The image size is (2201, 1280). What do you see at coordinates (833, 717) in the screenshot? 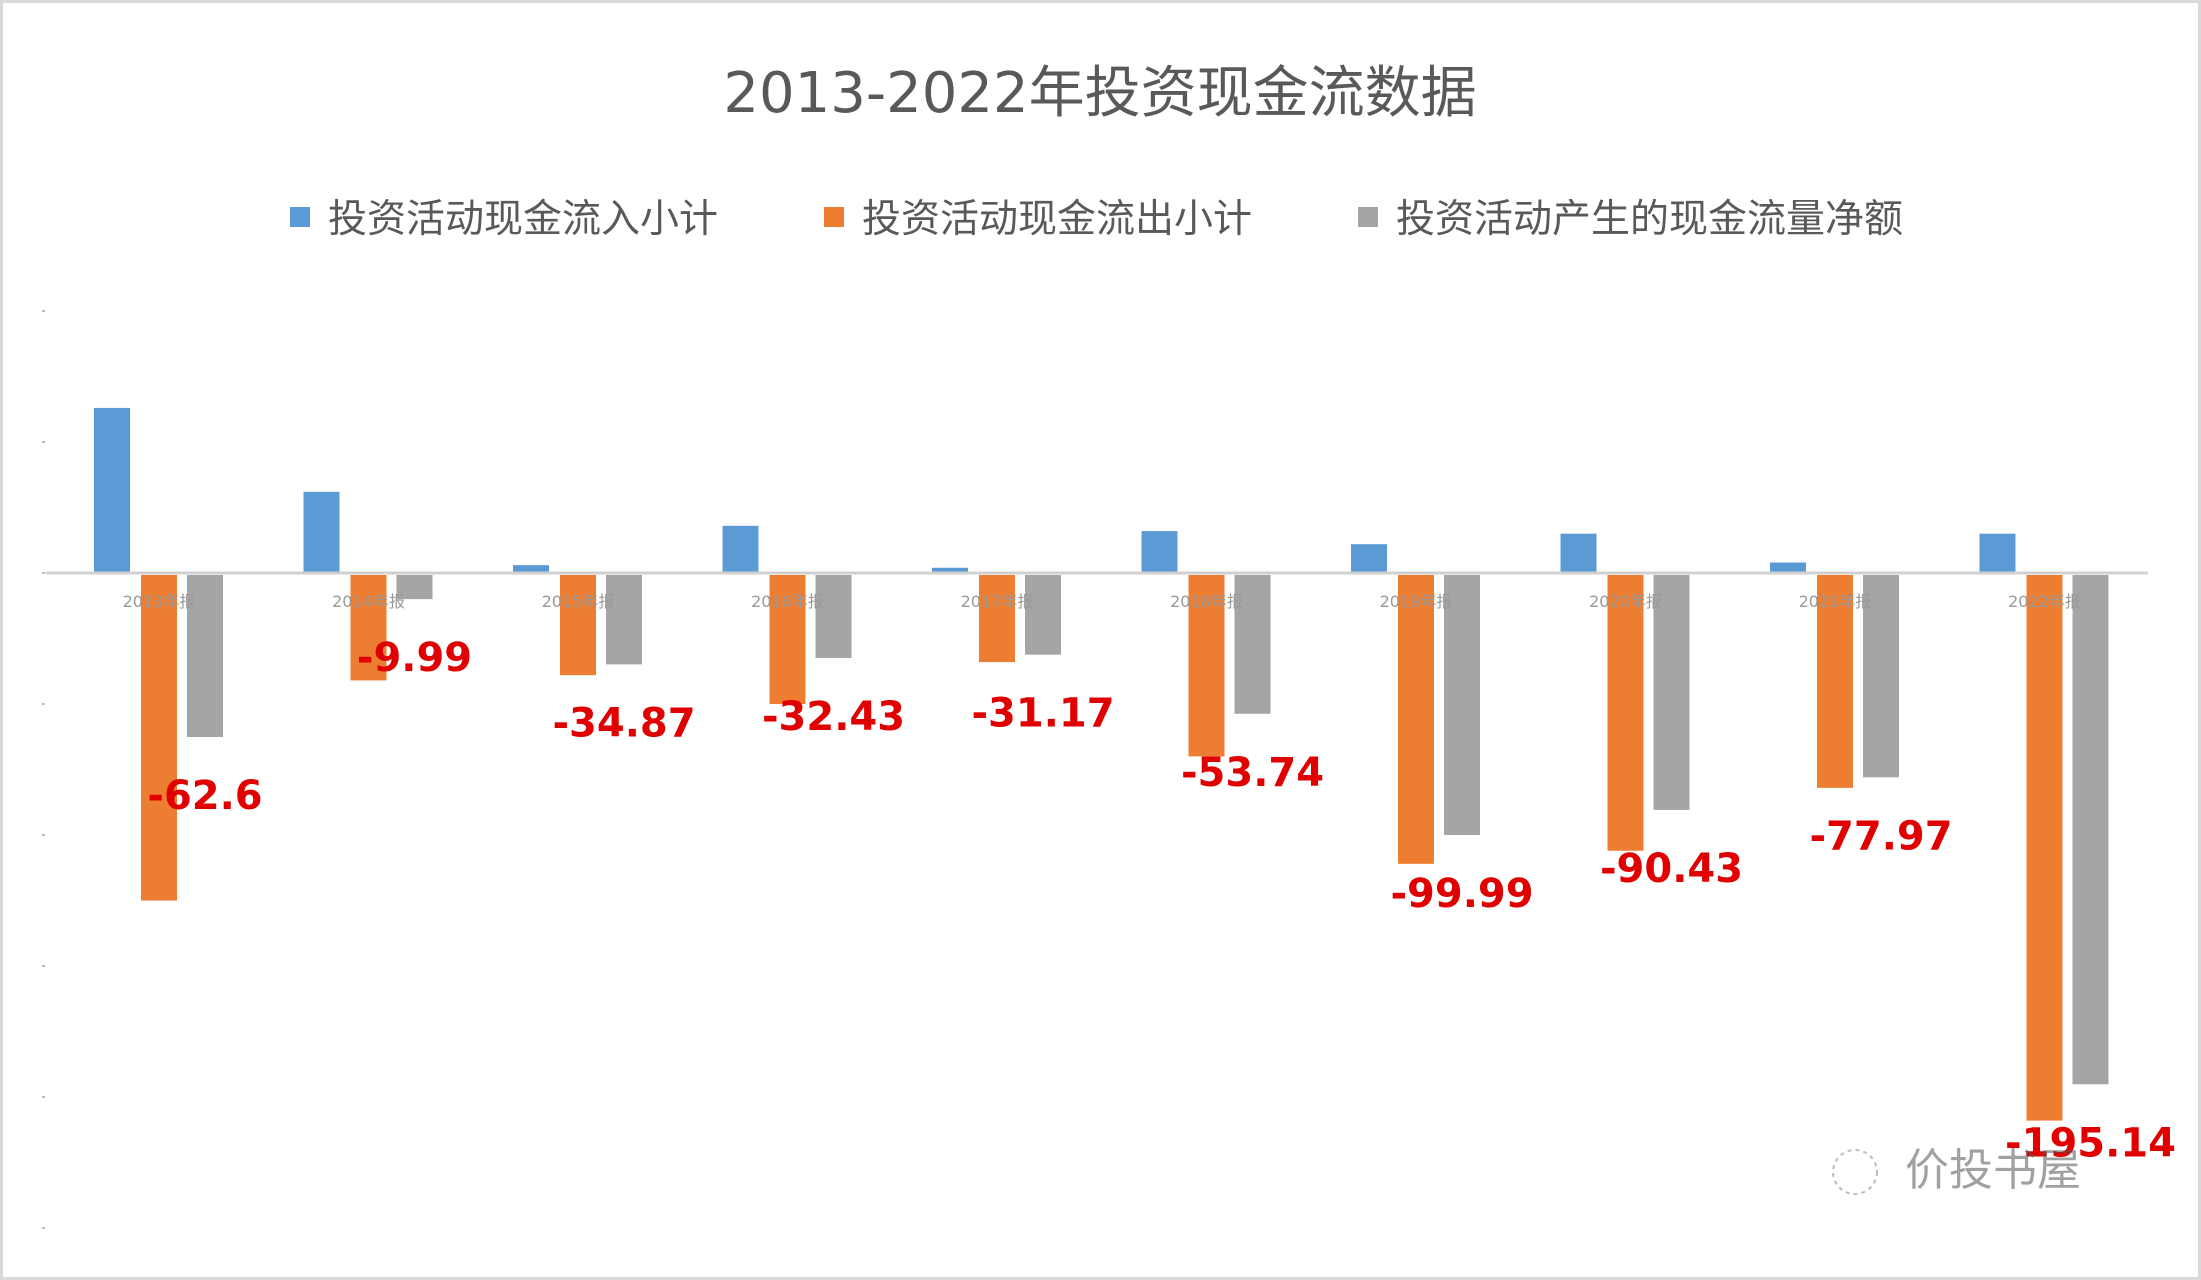
I see `data-label: -32.43` at bounding box center [833, 717].